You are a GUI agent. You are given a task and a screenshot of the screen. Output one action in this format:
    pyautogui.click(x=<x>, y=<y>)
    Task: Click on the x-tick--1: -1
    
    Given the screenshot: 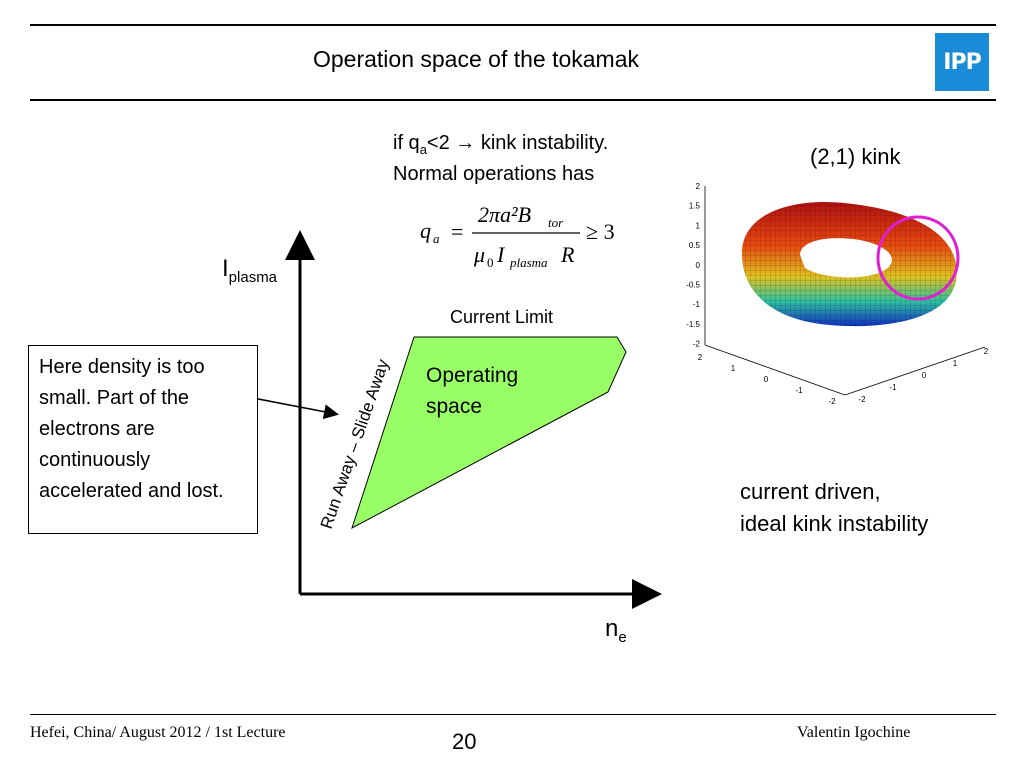 What is the action you would take?
    pyautogui.click(x=799, y=390)
    